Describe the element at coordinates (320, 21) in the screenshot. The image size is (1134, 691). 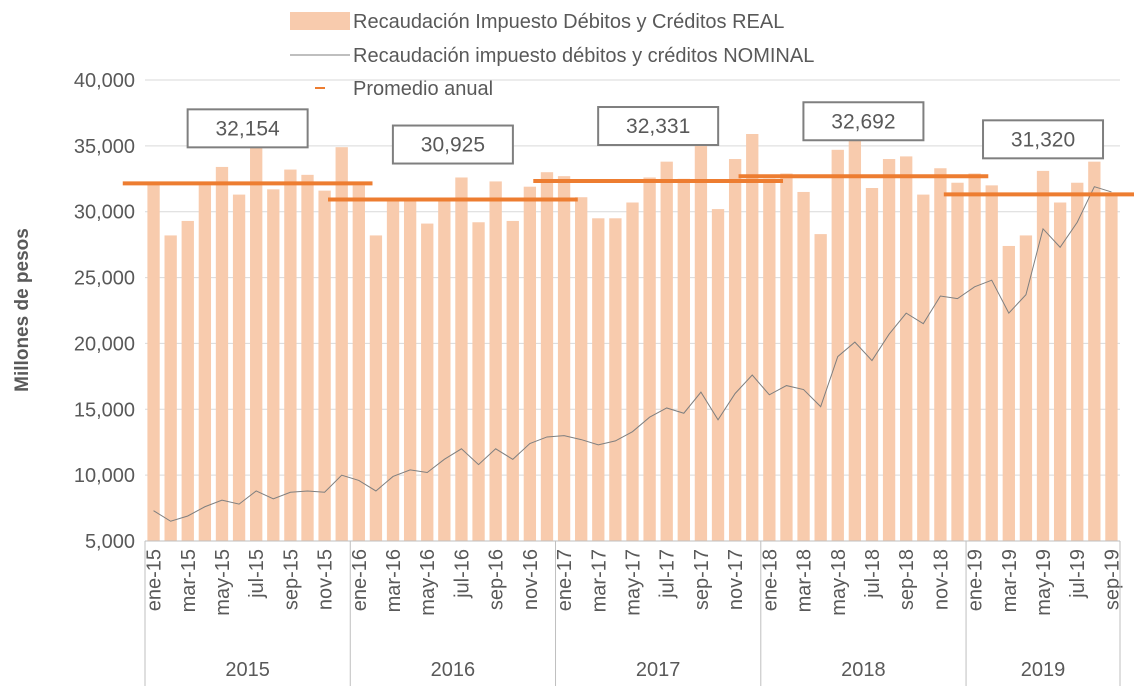
I see `legend-swatch` at that location.